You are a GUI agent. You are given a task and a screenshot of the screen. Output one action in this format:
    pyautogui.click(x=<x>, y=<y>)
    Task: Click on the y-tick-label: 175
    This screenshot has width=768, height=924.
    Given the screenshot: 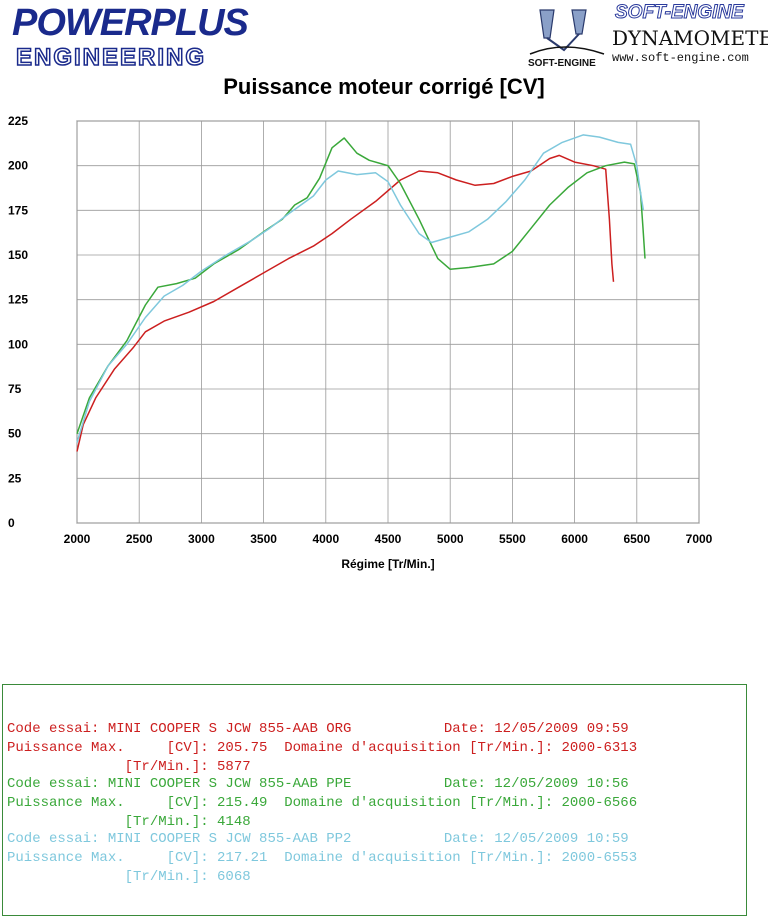 What is the action you would take?
    pyautogui.click(x=18, y=210)
    